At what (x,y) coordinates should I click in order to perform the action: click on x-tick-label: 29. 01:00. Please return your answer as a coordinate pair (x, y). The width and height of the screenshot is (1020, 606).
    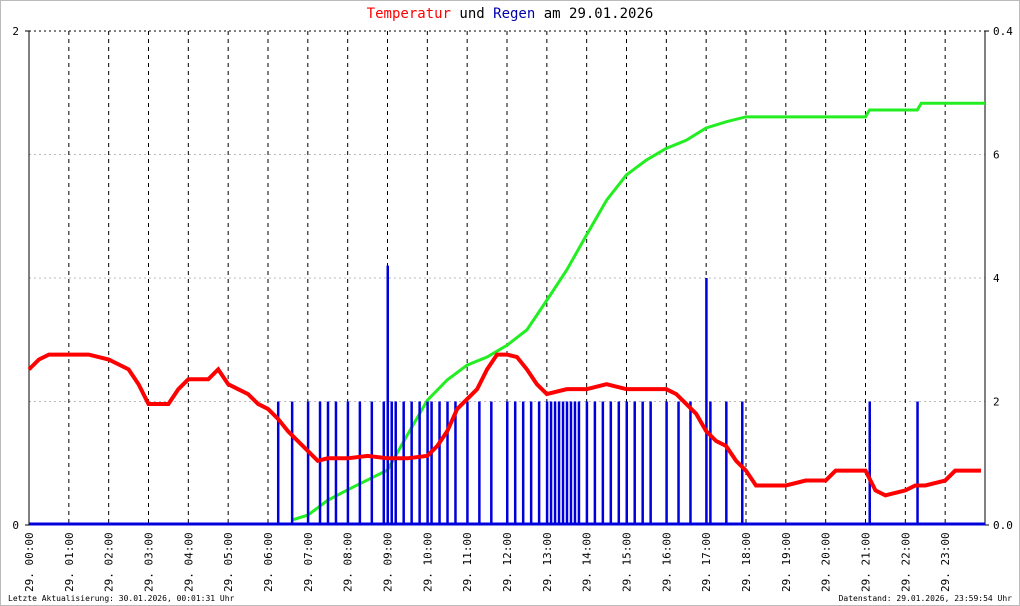
    Looking at the image, I should click on (69, 562).